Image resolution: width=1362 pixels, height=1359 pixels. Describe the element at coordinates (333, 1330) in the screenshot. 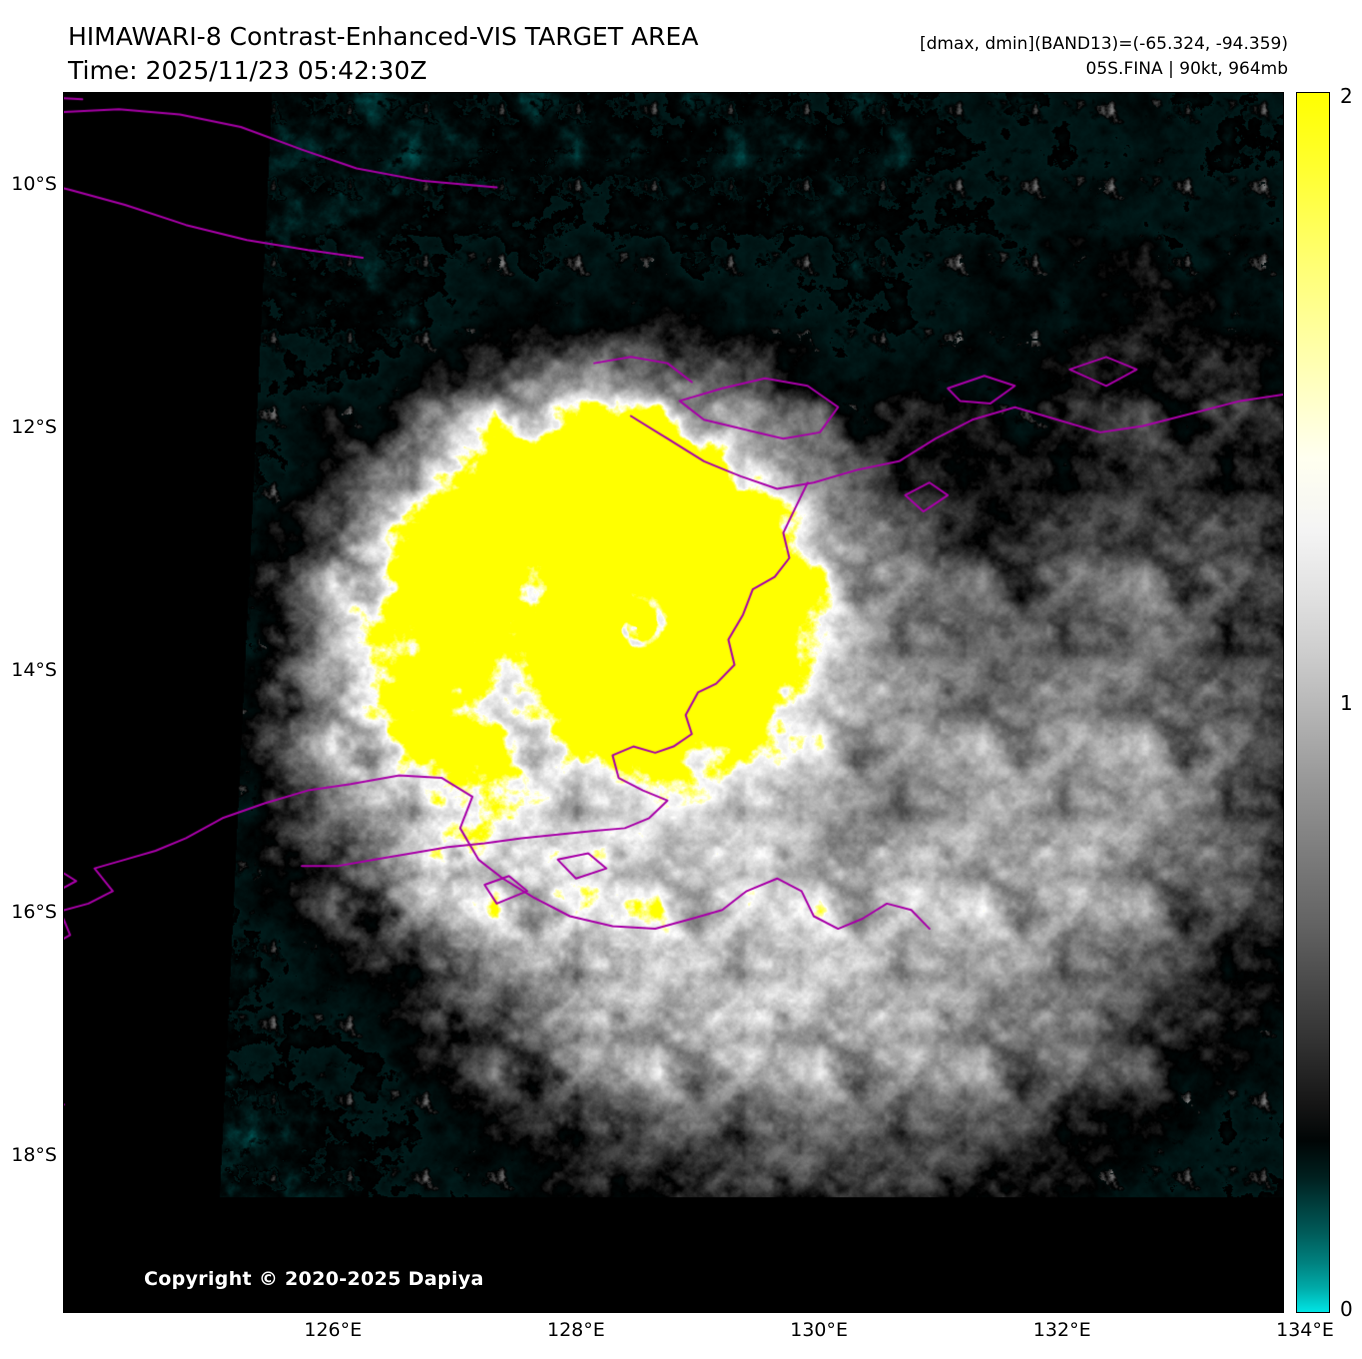

I see `x-axis-tick-label: 126°E` at that location.